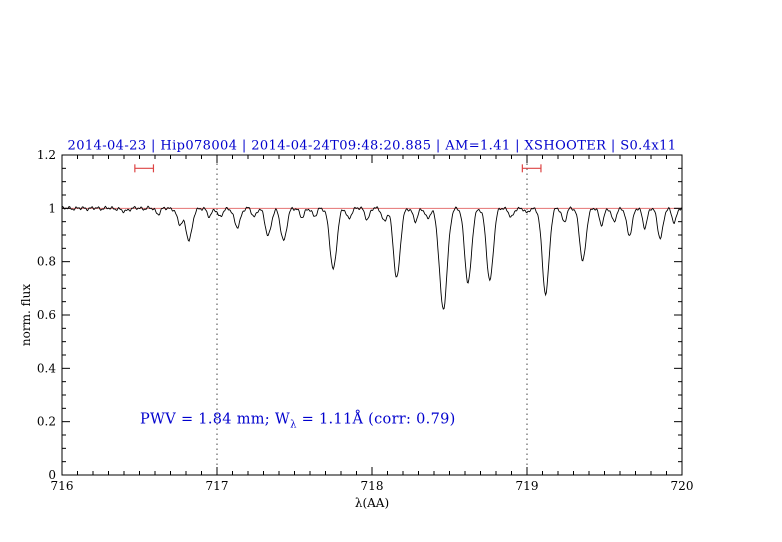 The height and width of the screenshot is (542, 782). What do you see at coordinates (52, 208) in the screenshot?
I see `y-tick-label: 1` at bounding box center [52, 208].